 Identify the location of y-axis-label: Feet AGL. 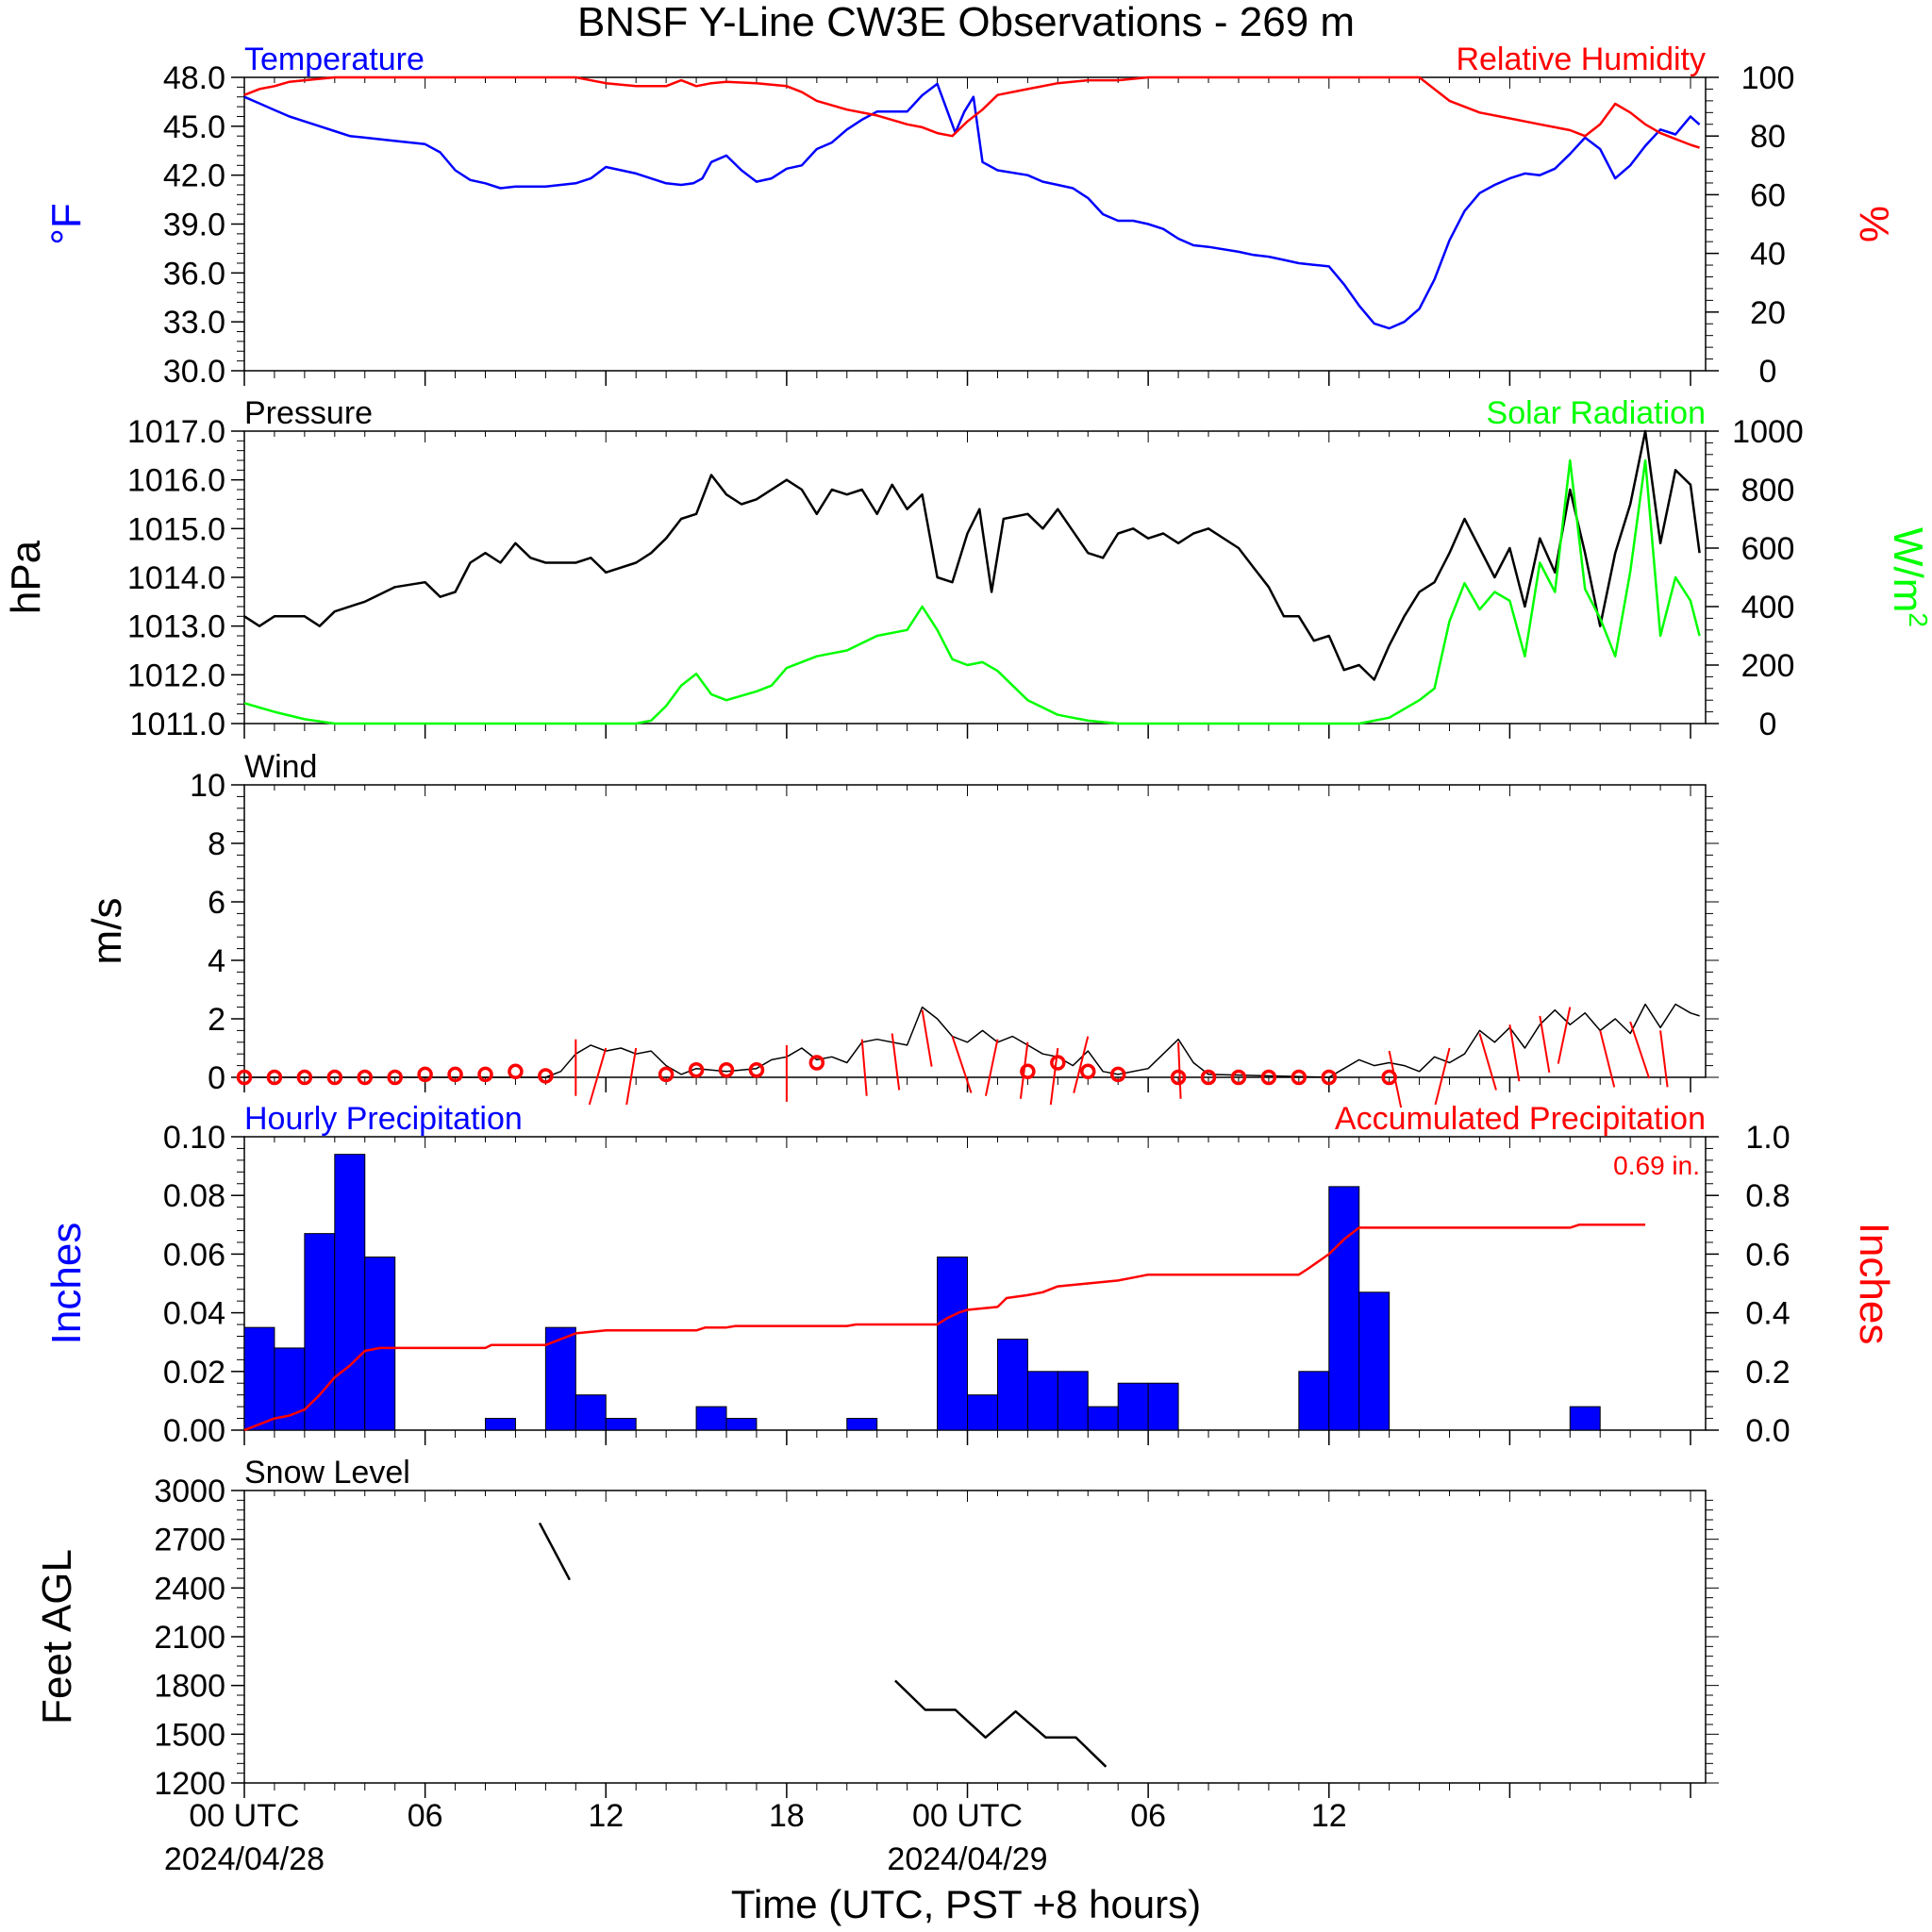
(57, 1637).